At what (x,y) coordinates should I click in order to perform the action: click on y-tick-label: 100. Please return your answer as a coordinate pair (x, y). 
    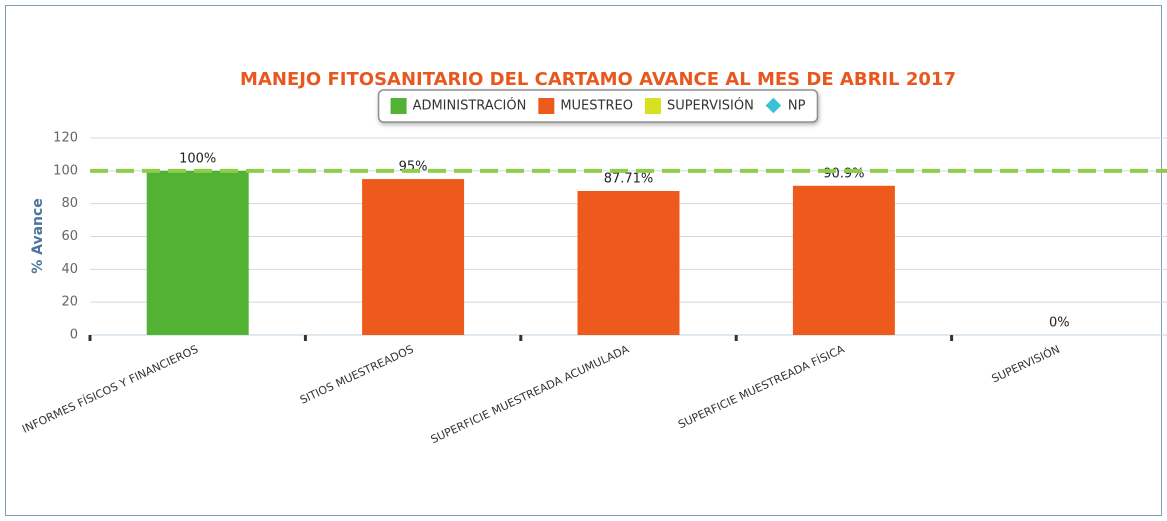
    Looking at the image, I should click on (65, 170).